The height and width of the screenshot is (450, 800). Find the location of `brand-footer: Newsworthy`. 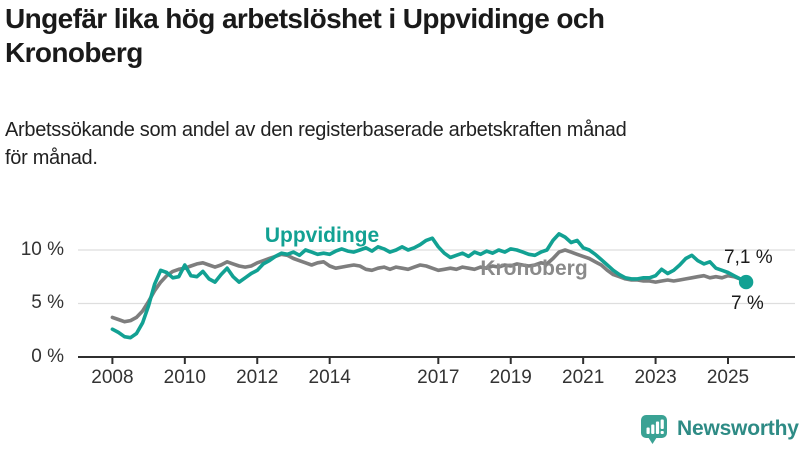

brand-footer: Newsworthy is located at coordinates (719, 429).